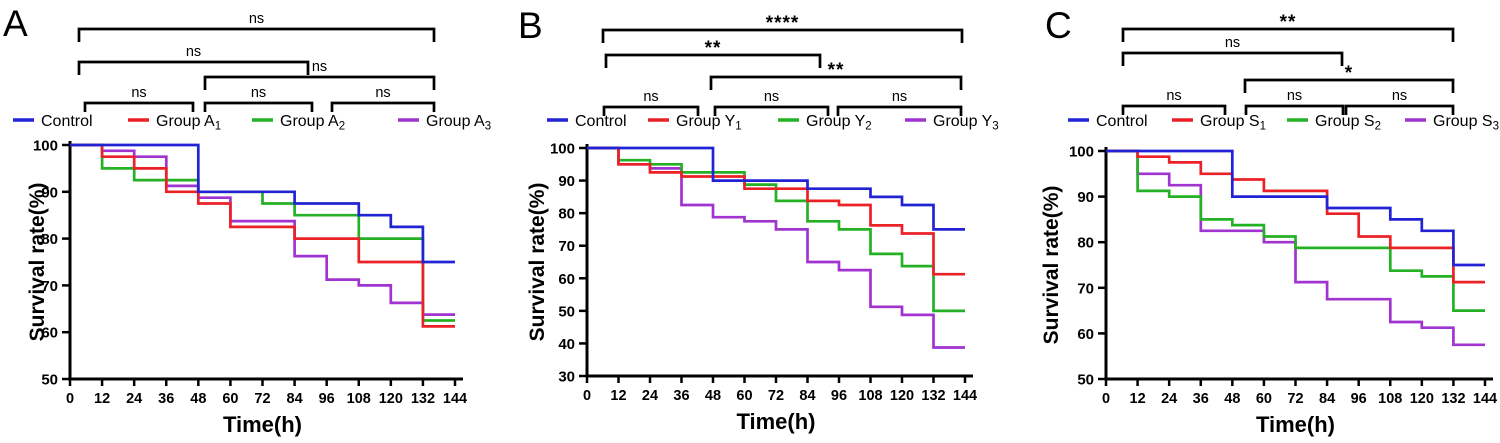 This screenshot has height=443, width=1500. What do you see at coordinates (1051, 265) in the screenshot?
I see `y-axis-title: Survival rate(%)` at bounding box center [1051, 265].